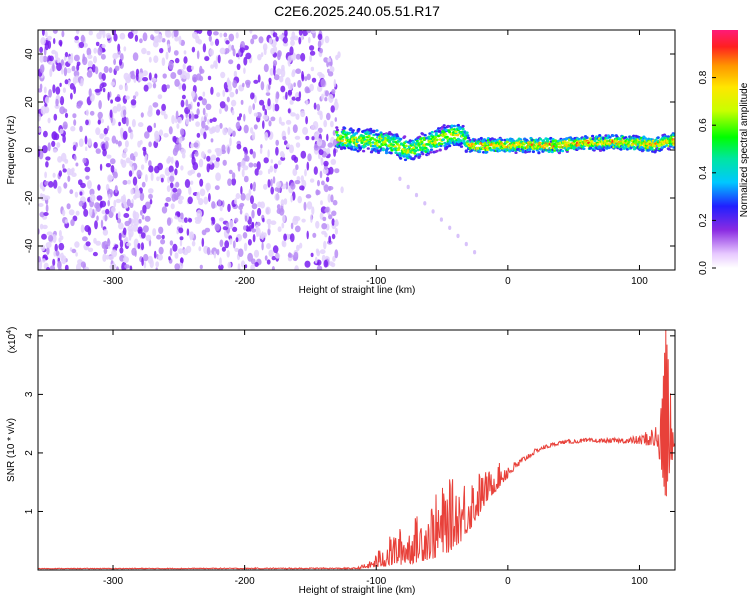 The width and height of the screenshot is (750, 600). Describe the element at coordinates (441, 219) in the screenshot. I see `artifact-blob` at that location.